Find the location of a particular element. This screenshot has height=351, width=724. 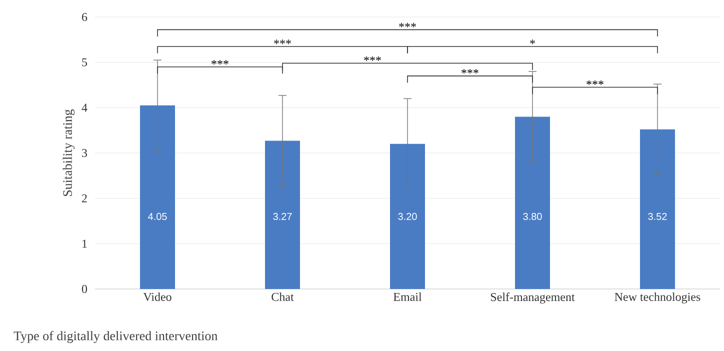

y-tick-label: 1 is located at coordinates (84, 244).